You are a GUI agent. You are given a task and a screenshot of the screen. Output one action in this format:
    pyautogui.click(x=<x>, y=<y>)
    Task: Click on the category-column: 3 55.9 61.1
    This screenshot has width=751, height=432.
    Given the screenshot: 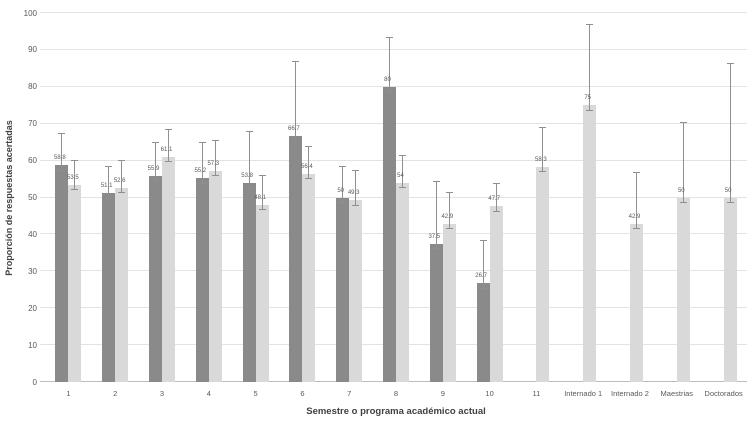 What is the action you would take?
    pyautogui.click(x=162, y=205)
    